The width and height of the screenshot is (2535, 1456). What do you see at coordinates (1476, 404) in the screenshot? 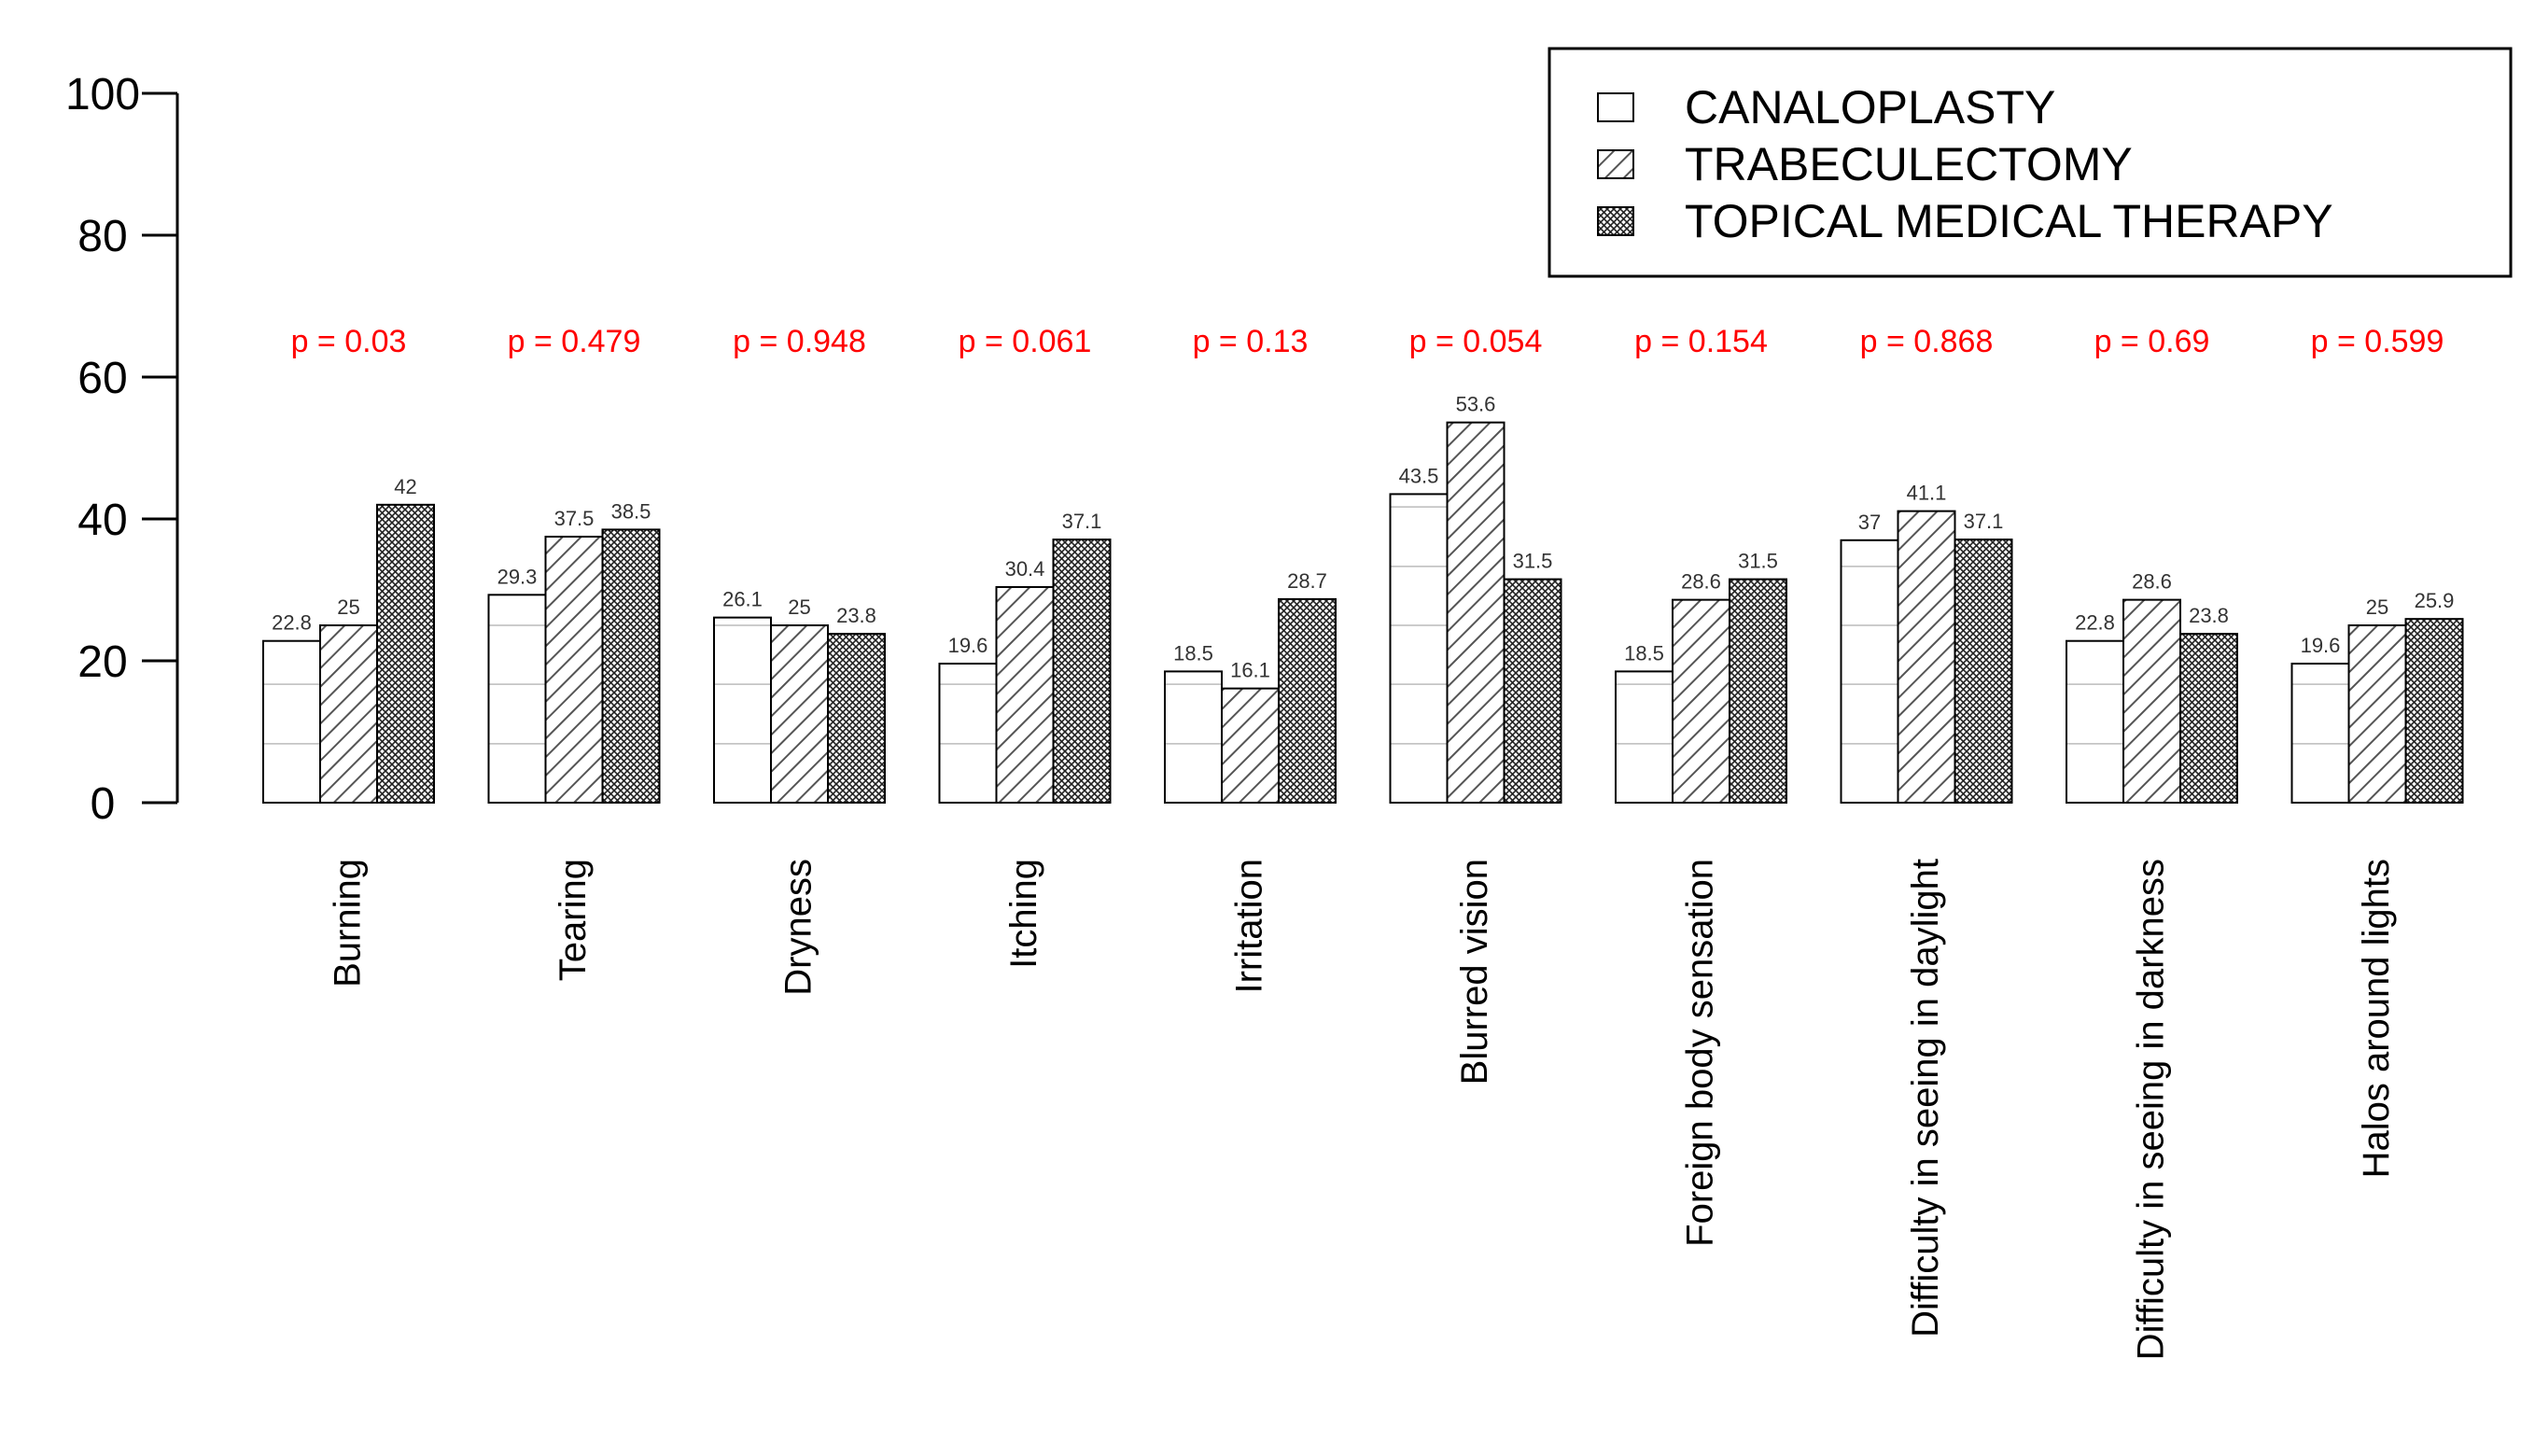
I see `bar-value-label: 53.6` at bounding box center [1476, 404].